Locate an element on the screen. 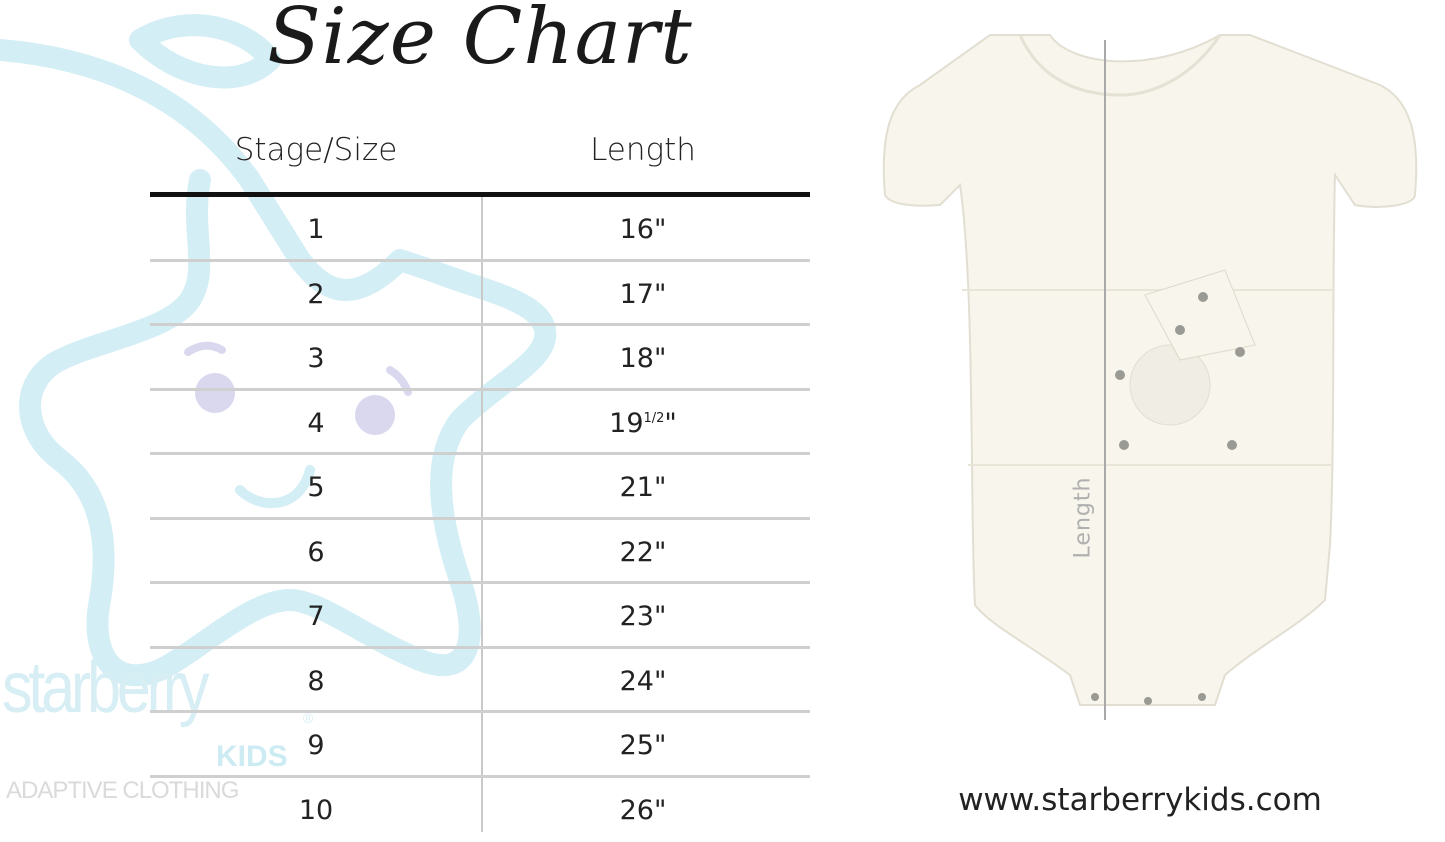  length-cell: 23" is located at coordinates (643, 617).